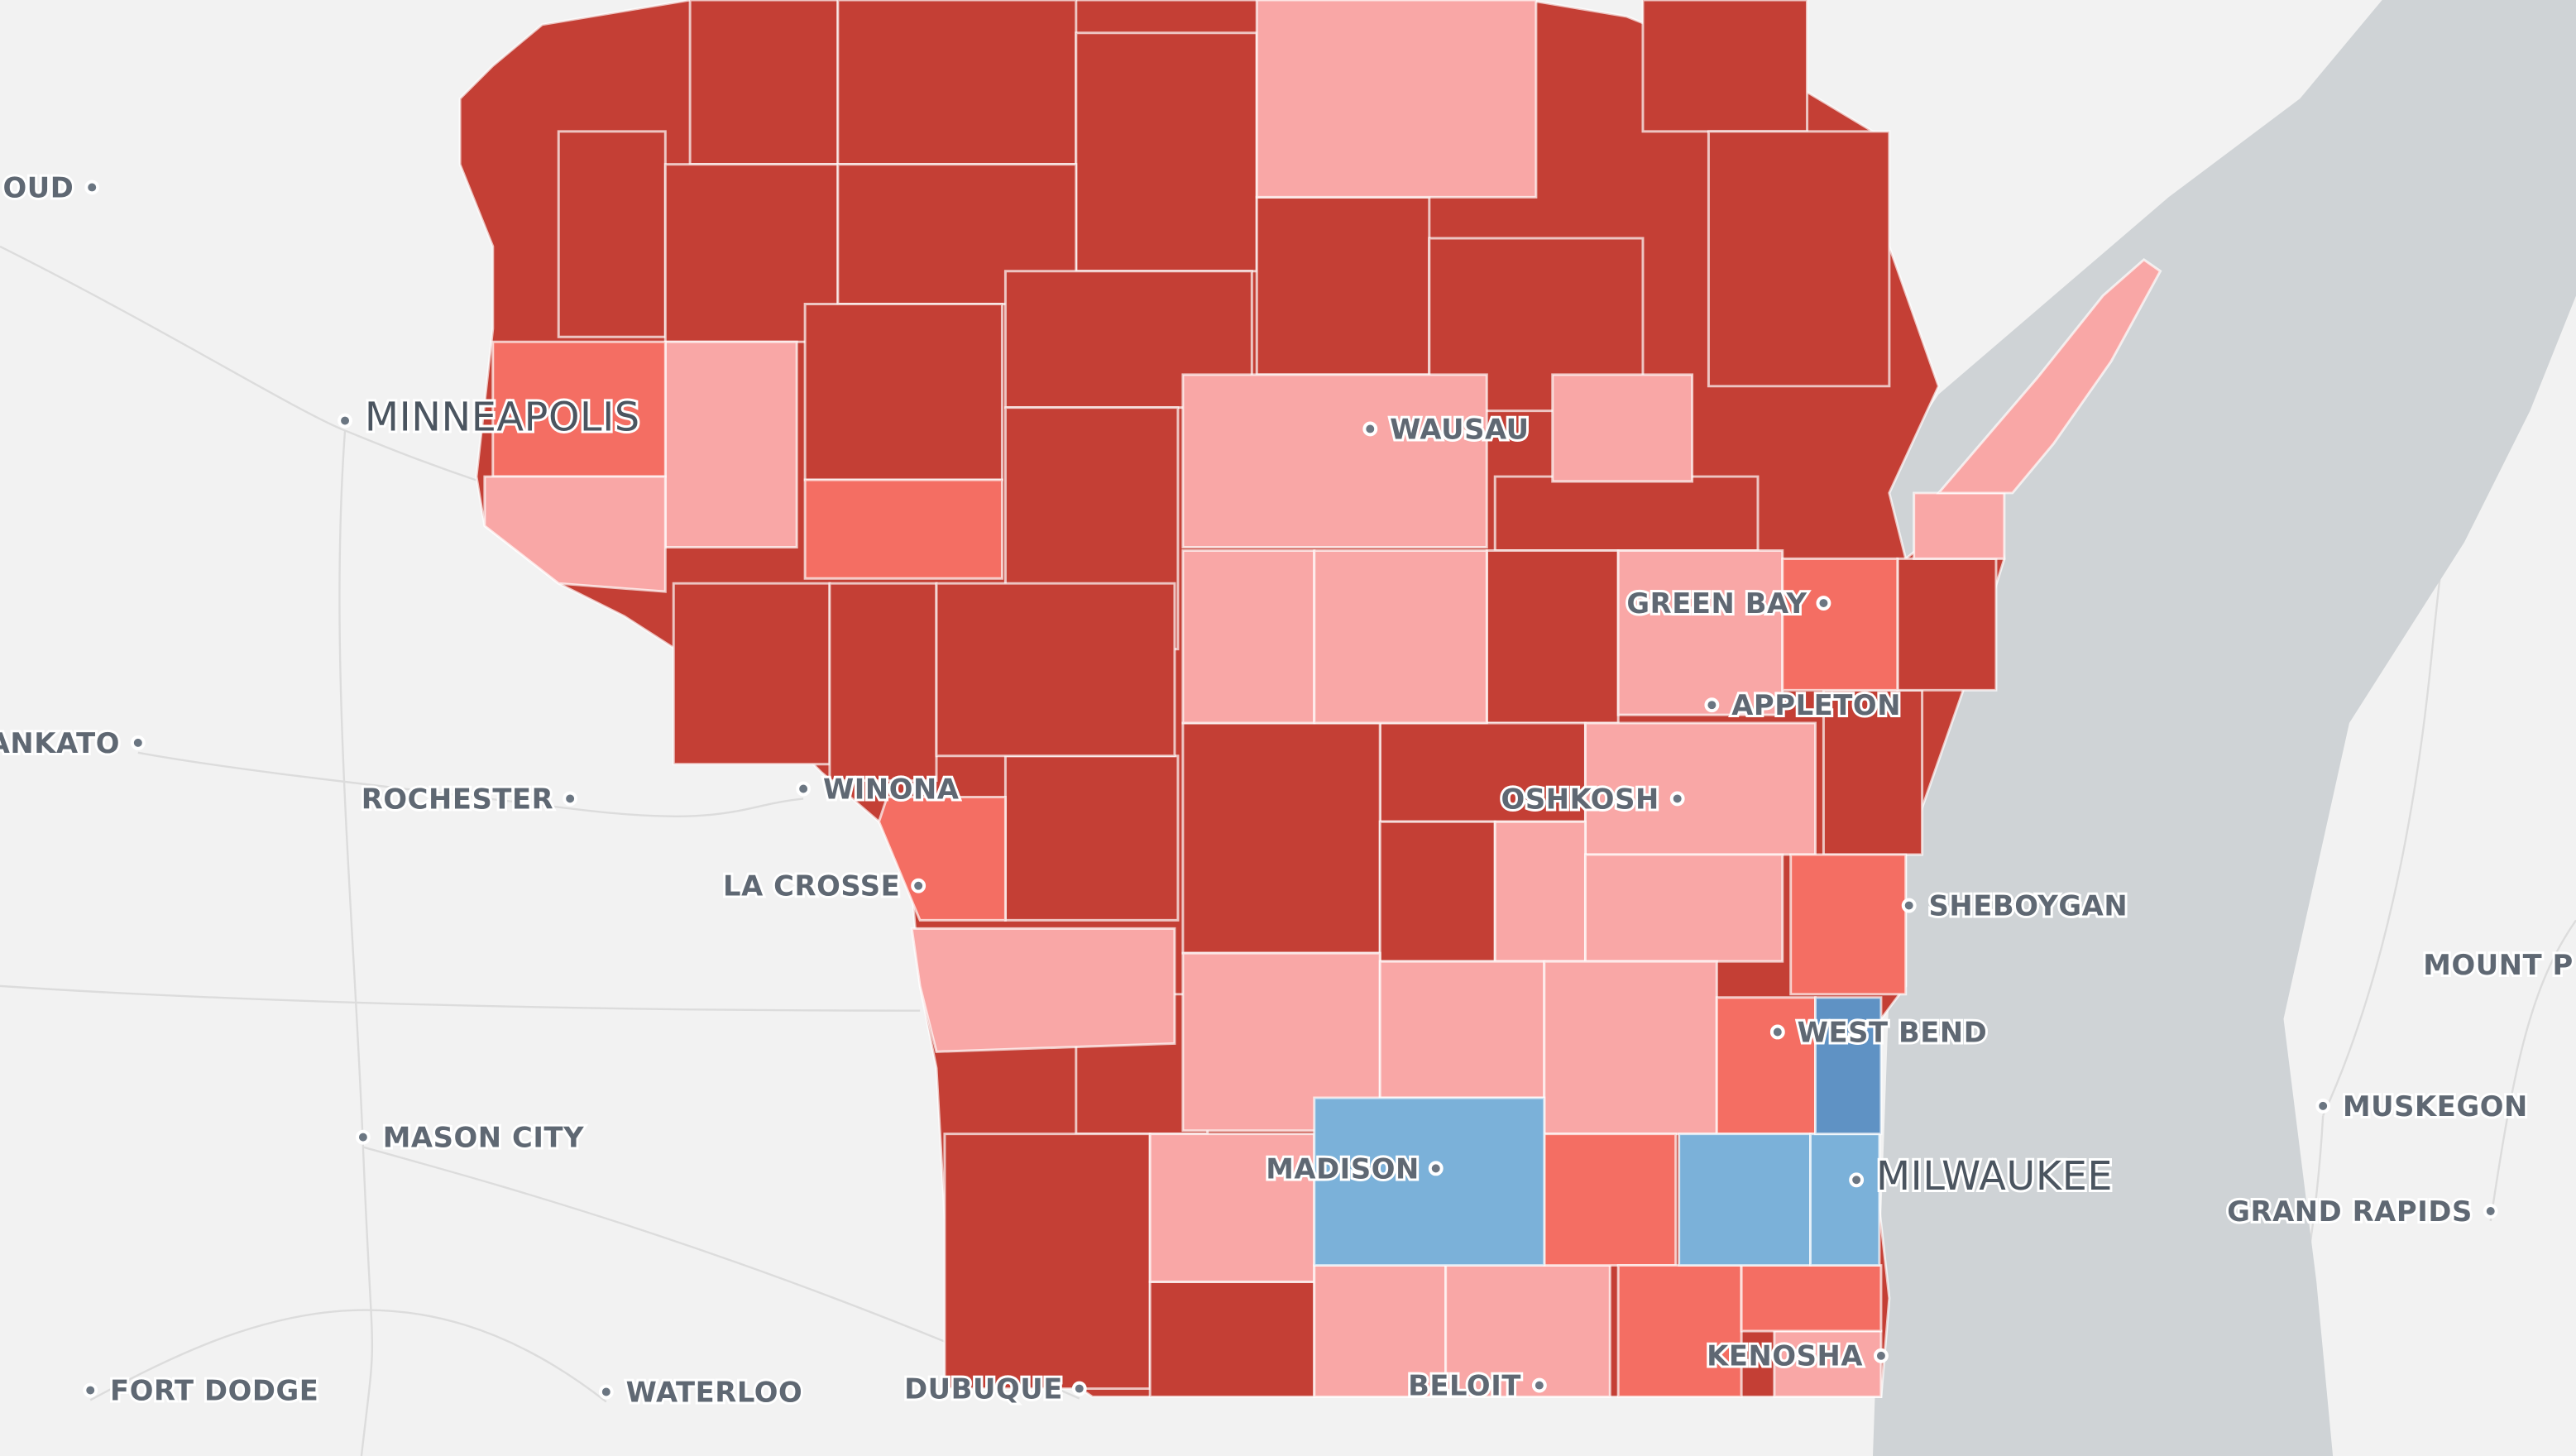 This screenshot has width=2576, height=1456. Describe the element at coordinates (60, 743) in the screenshot. I see `city-label: ANKATO` at that location.